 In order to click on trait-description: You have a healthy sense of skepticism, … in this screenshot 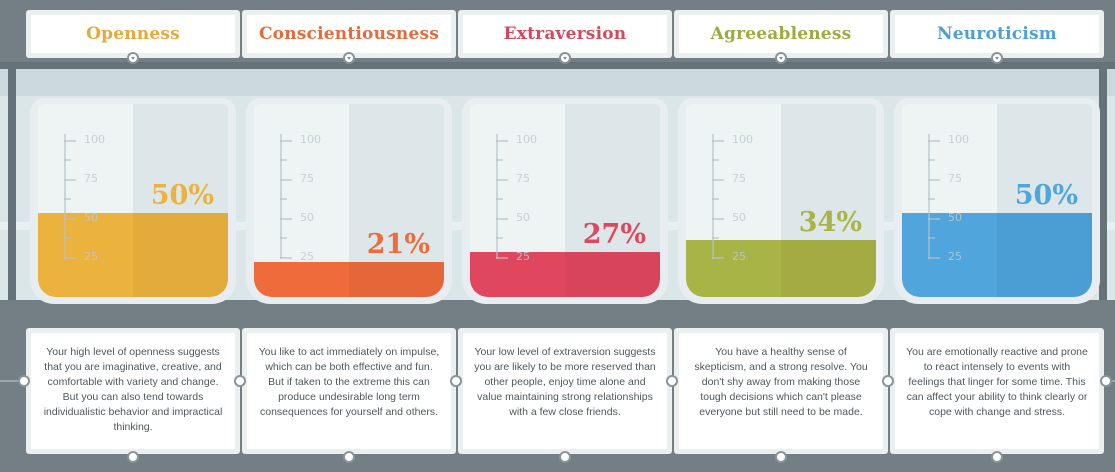, I will do `click(781, 382)`.